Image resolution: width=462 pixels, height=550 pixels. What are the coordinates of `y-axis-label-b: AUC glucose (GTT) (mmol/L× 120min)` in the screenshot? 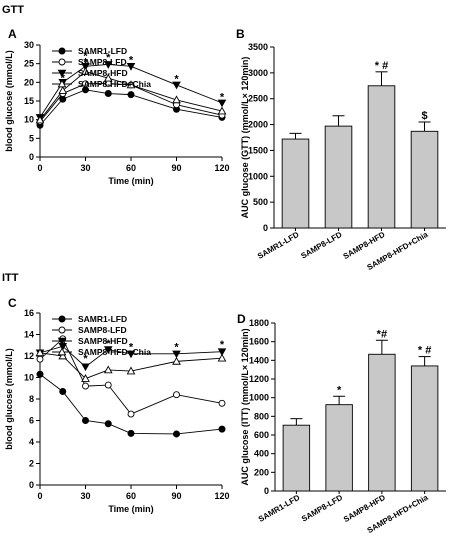 It's located at (245, 138).